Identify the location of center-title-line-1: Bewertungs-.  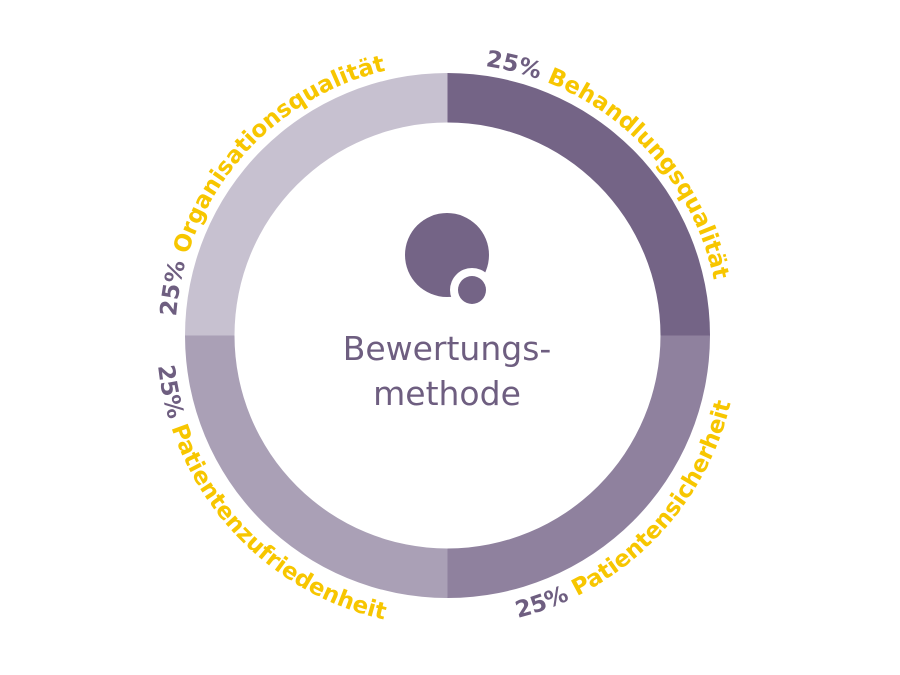
(447, 348).